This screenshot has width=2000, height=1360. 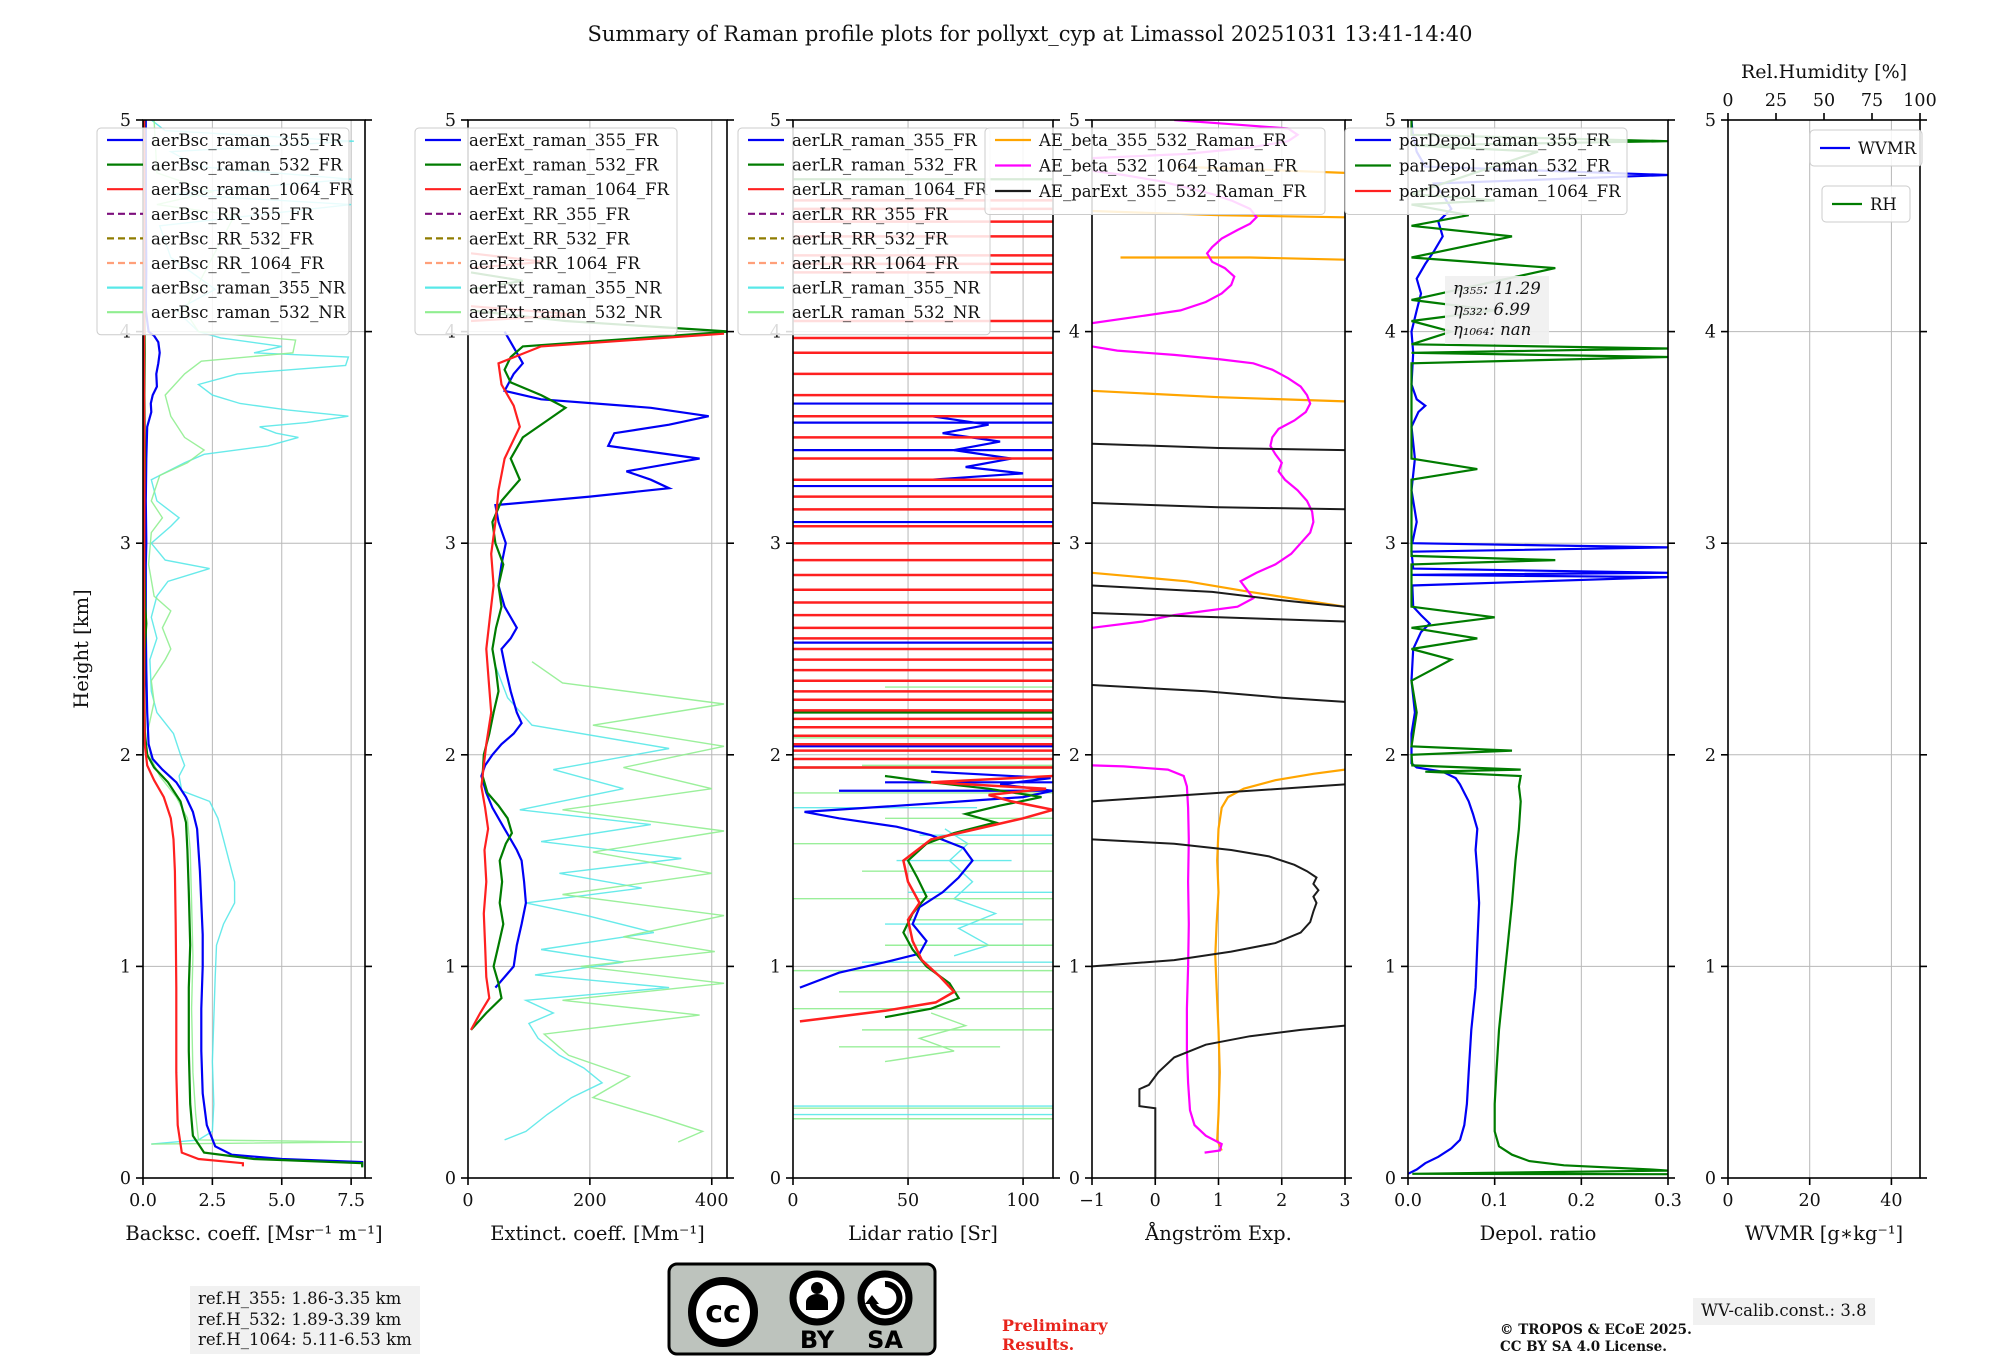 I want to click on series-aerLR_raman_532_NR, so click(x=923, y=889).